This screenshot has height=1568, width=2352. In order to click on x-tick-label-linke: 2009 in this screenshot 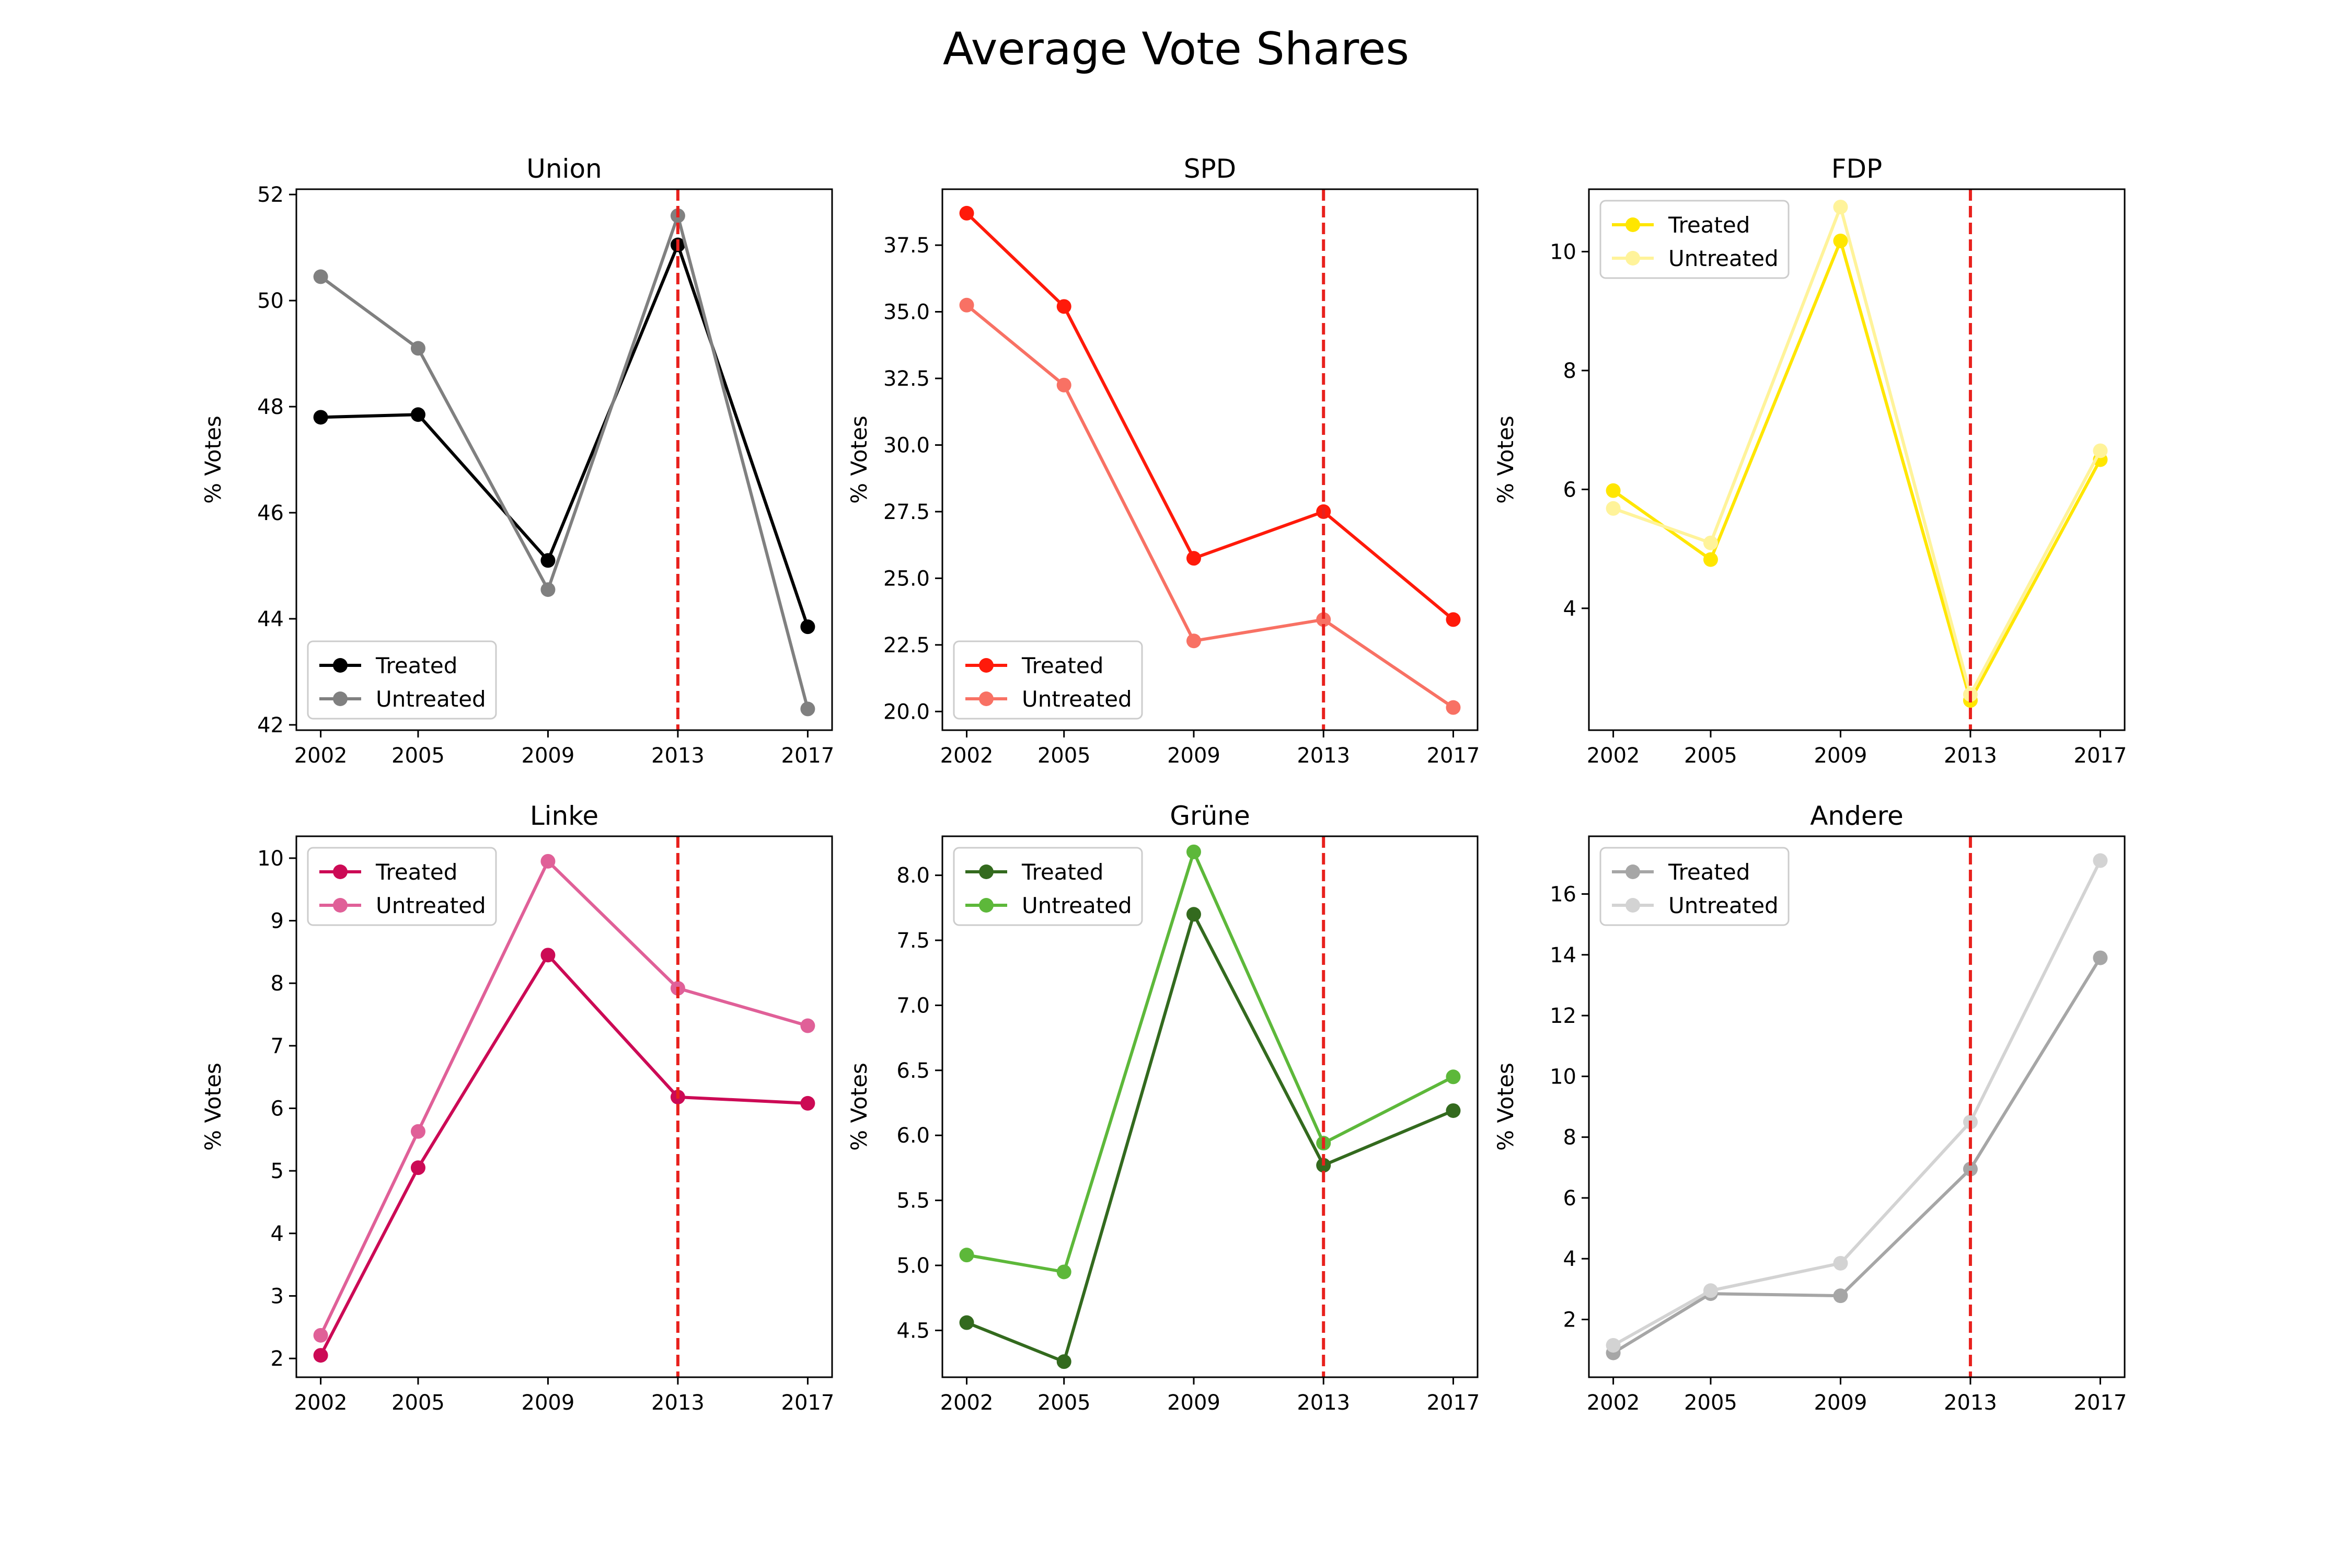, I will do `click(548, 1403)`.